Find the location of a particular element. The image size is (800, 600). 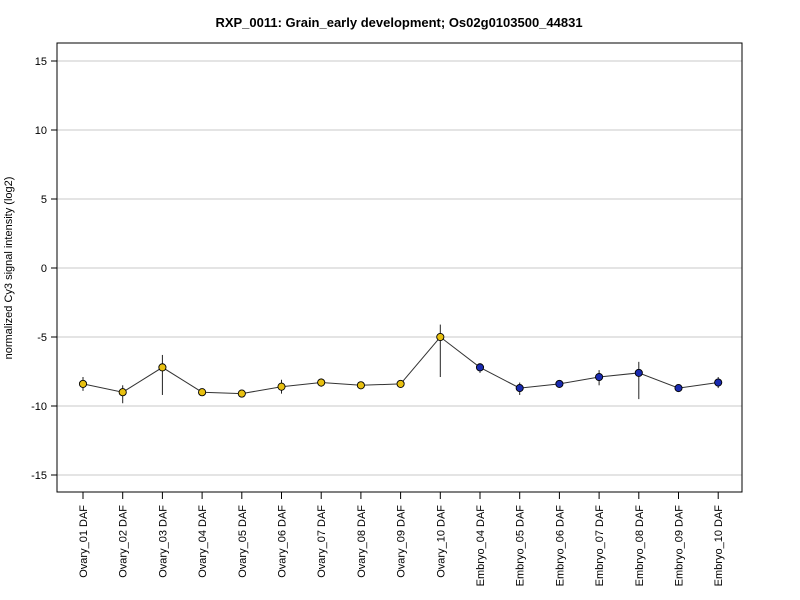

x-tick-label: Embryo_09 DAF is located at coordinates (680, 546).